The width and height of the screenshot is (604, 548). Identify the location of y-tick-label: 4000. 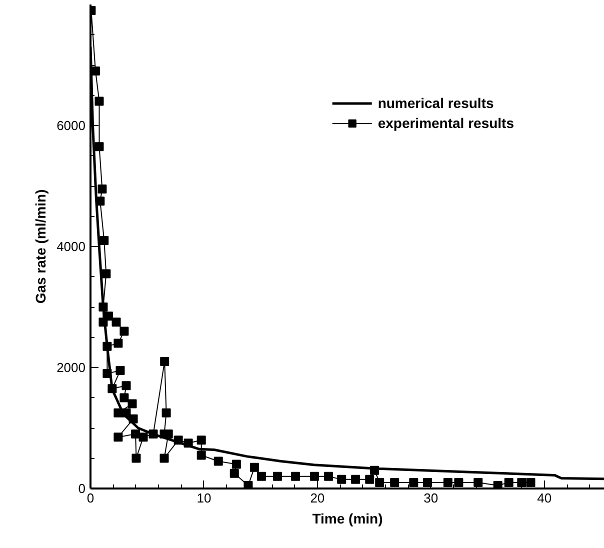
(71, 246).